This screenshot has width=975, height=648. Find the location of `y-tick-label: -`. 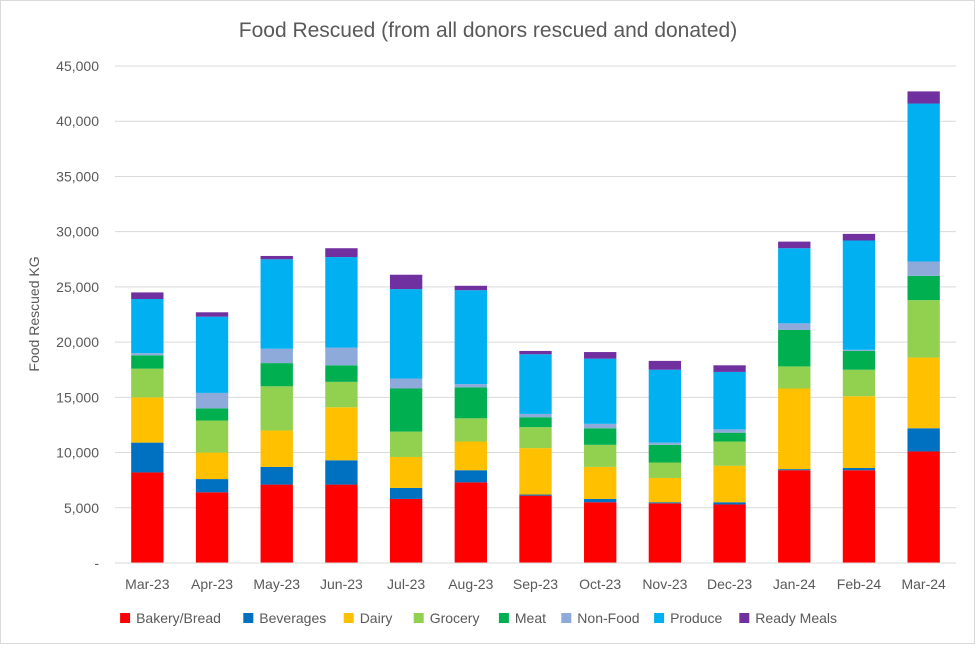

y-tick-label: - is located at coordinates (96, 563).